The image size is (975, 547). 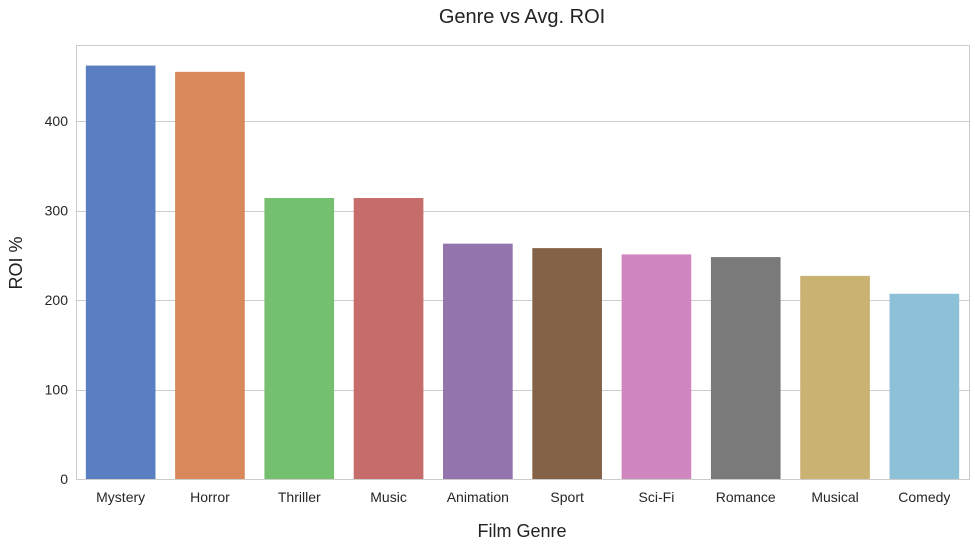 What do you see at coordinates (522, 17) in the screenshot?
I see `chart-title: Genre vs Avg. ROI` at bounding box center [522, 17].